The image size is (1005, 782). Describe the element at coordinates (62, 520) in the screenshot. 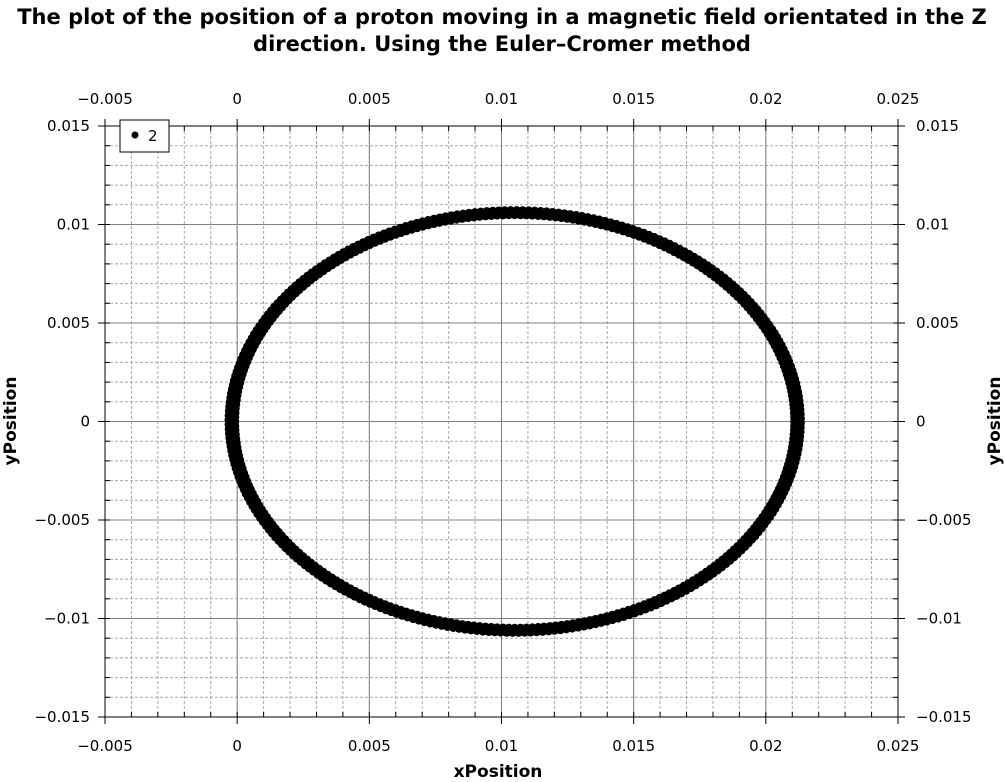

I see `y-tick-label-left: −0.005` at that location.